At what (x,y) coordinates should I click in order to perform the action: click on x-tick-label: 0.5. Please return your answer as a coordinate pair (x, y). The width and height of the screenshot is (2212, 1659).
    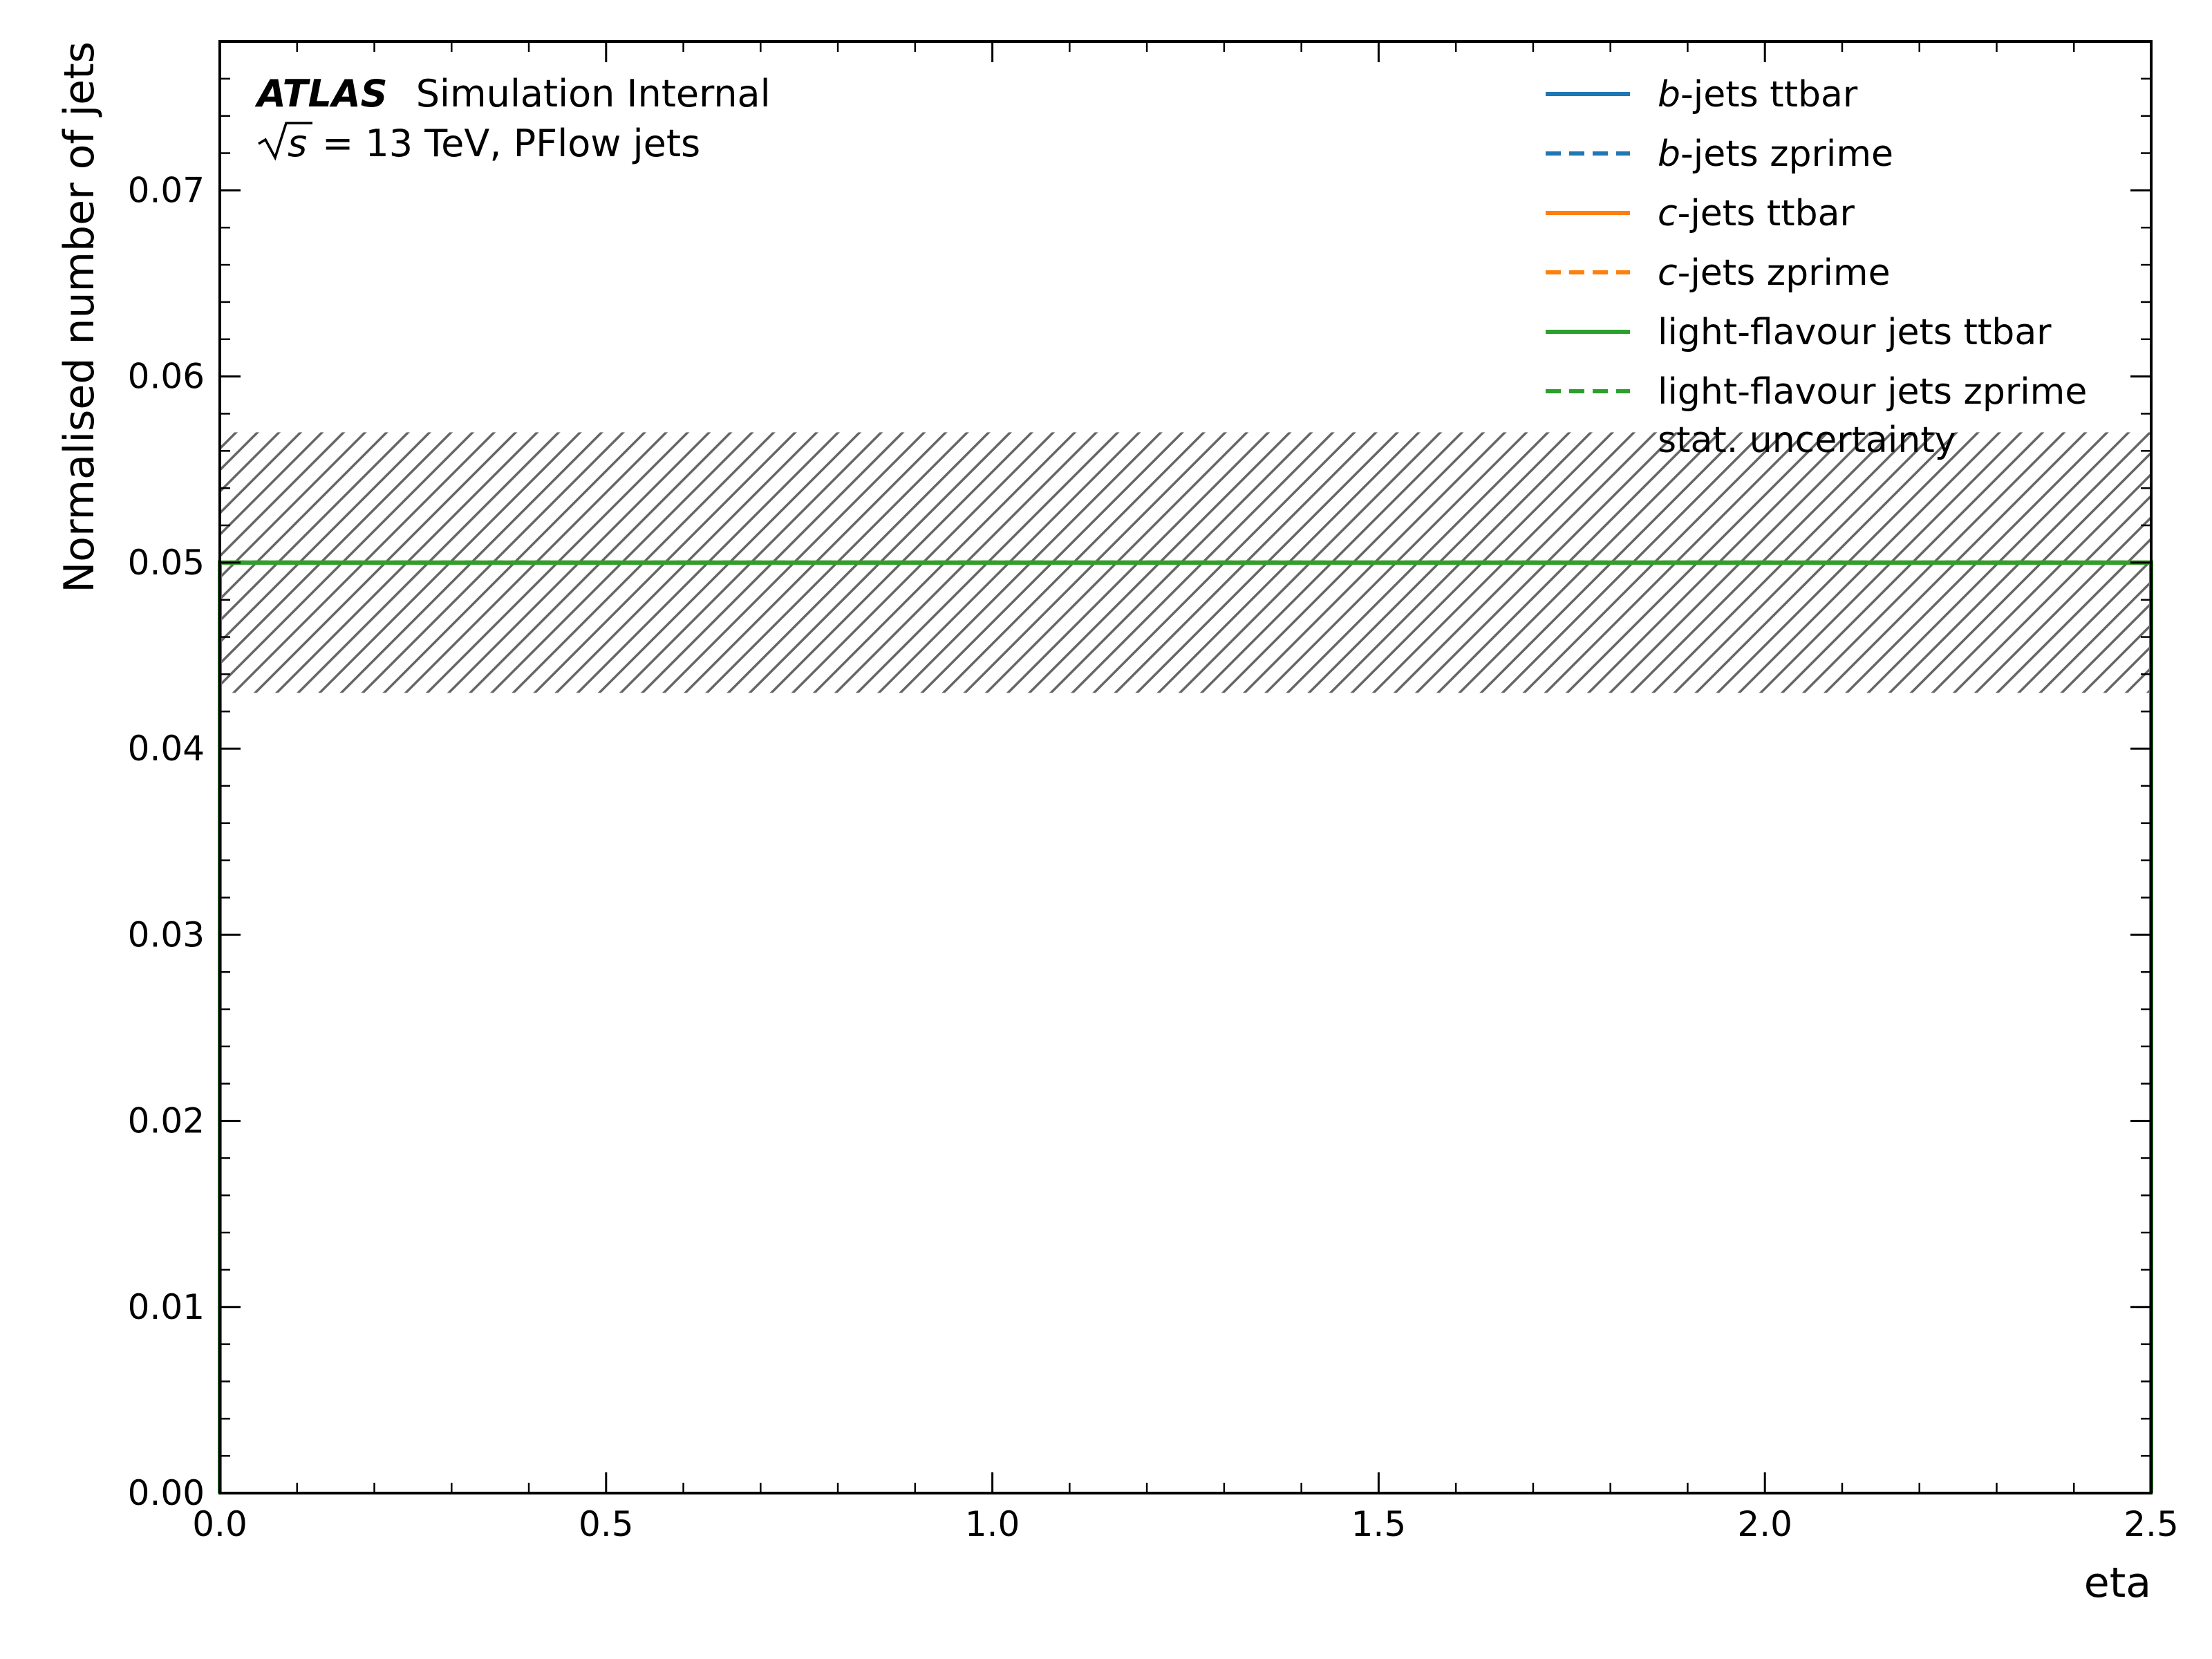
    Looking at the image, I should click on (606, 1524).